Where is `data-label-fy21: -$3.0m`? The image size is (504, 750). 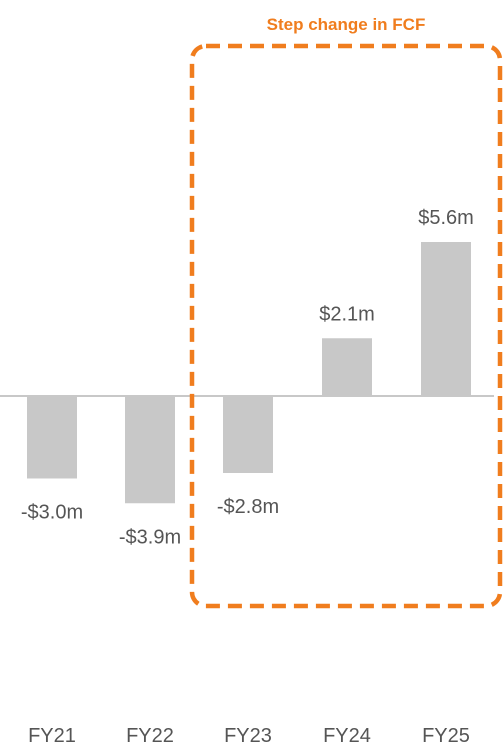
data-label-fy21: -$3.0m is located at coordinates (52, 513).